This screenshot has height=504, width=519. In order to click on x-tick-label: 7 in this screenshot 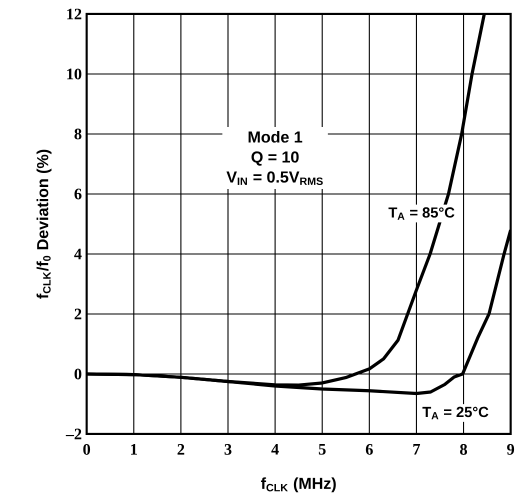, I will do `click(416, 449)`.